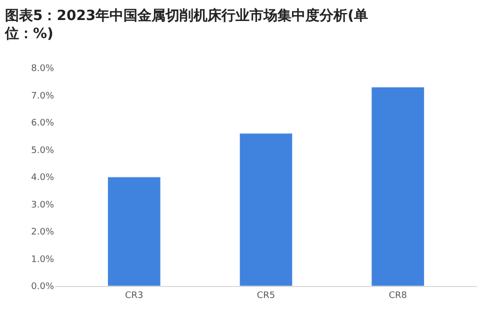  Describe the element at coordinates (42, 233) in the screenshot. I see `y-tick-label: 2.0%` at that location.